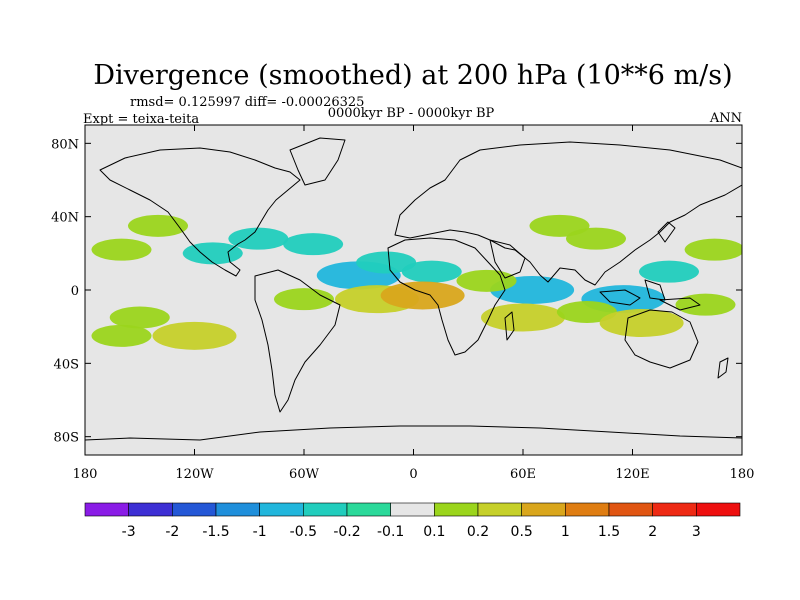  Describe the element at coordinates (194, 474) in the screenshot. I see `x-tick-label: 120W` at that location.